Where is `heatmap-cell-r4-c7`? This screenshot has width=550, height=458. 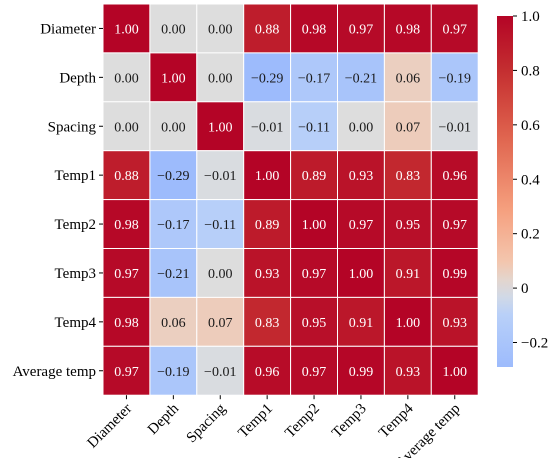
heatmap-cell-r4-c7 is located at coordinates (454, 224).